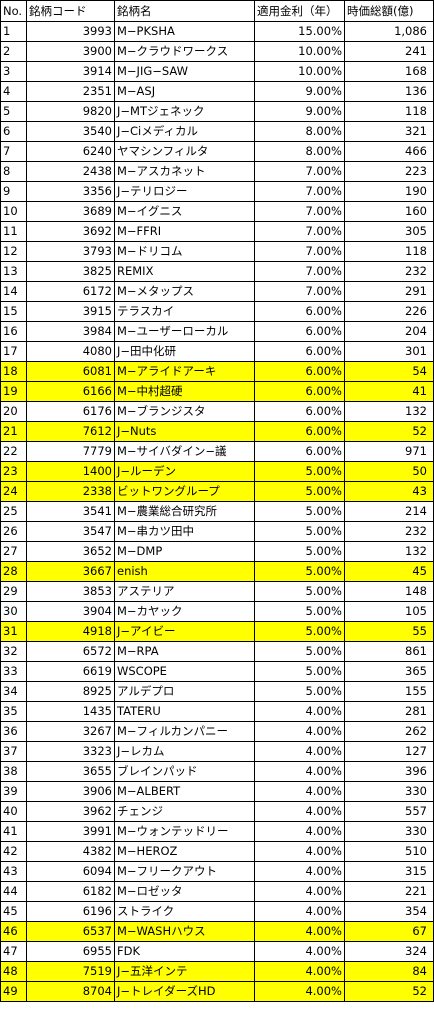 The image size is (434, 1024). Describe the element at coordinates (13, 831) in the screenshot. I see `cell-no: 41` at that location.